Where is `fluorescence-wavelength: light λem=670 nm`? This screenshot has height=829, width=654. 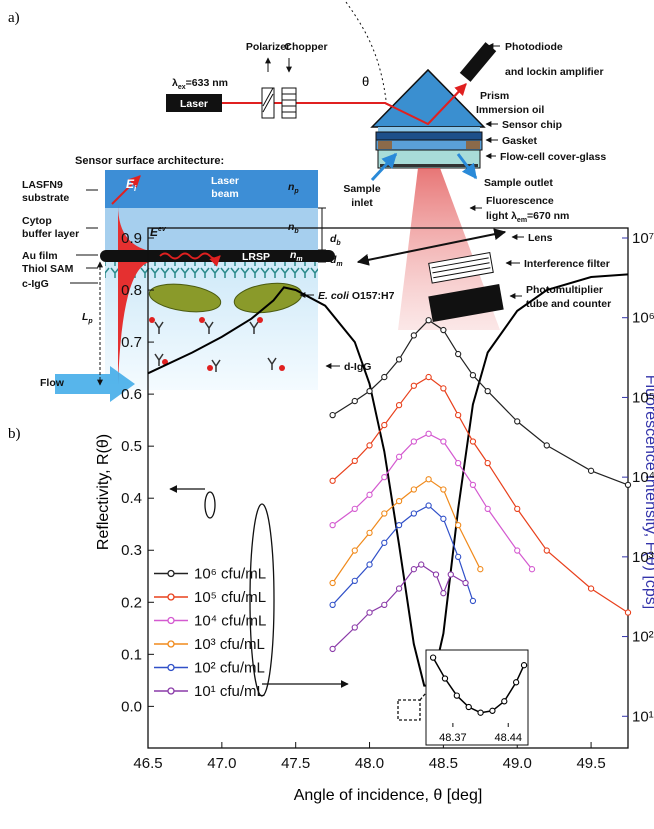
fluorescence-wavelength: light λem=670 nm is located at coordinates (527, 217).